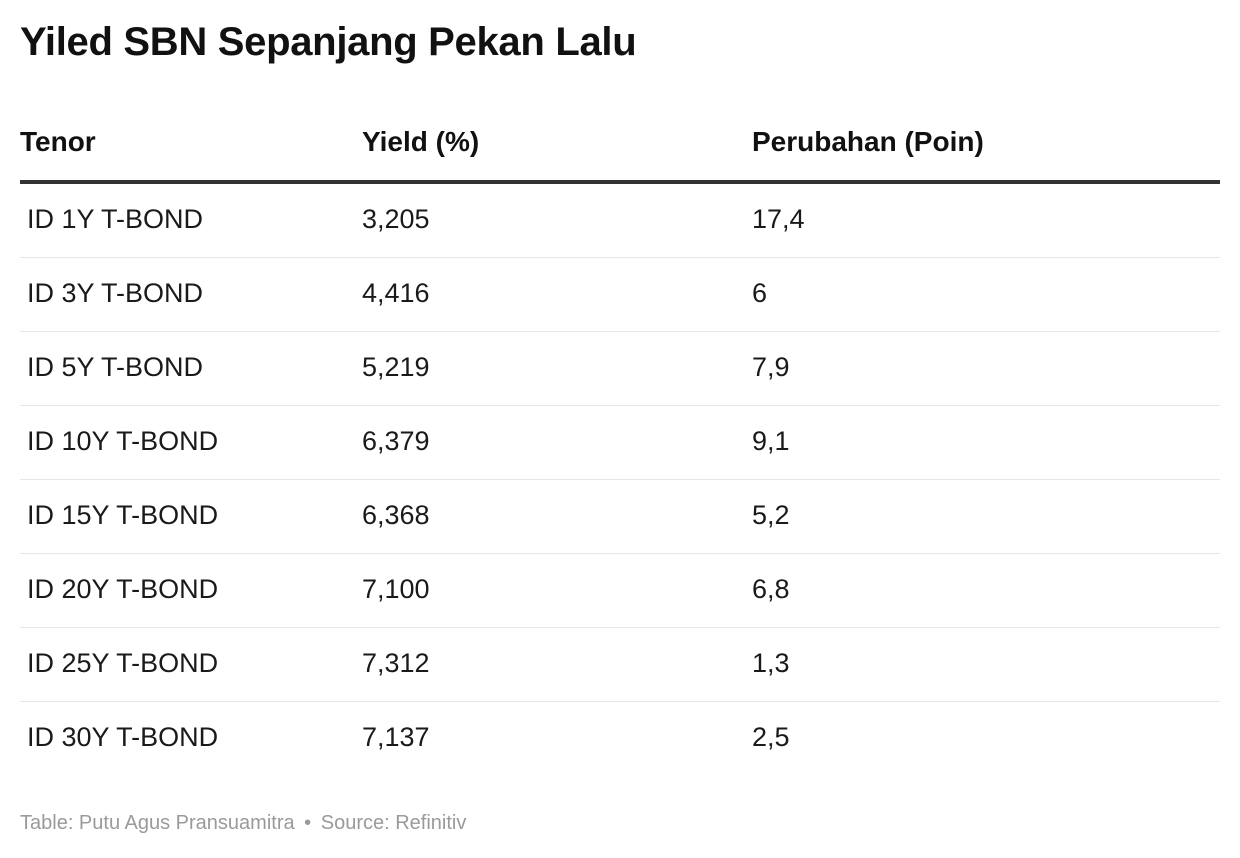 This screenshot has height=858, width=1240. What do you see at coordinates (115, 293) in the screenshot?
I see `cell-tenor: ID 3Y T-BOND` at bounding box center [115, 293].